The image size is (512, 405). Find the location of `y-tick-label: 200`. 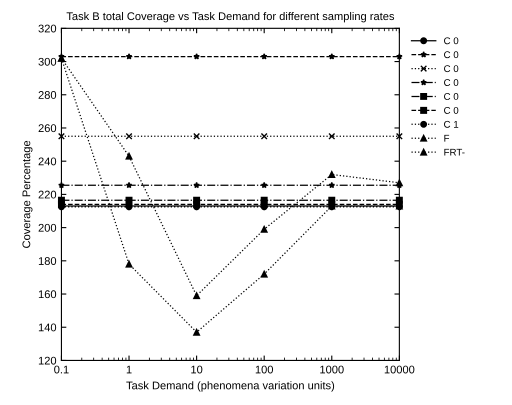

y-tick-label: 200 is located at coordinates (47, 228).